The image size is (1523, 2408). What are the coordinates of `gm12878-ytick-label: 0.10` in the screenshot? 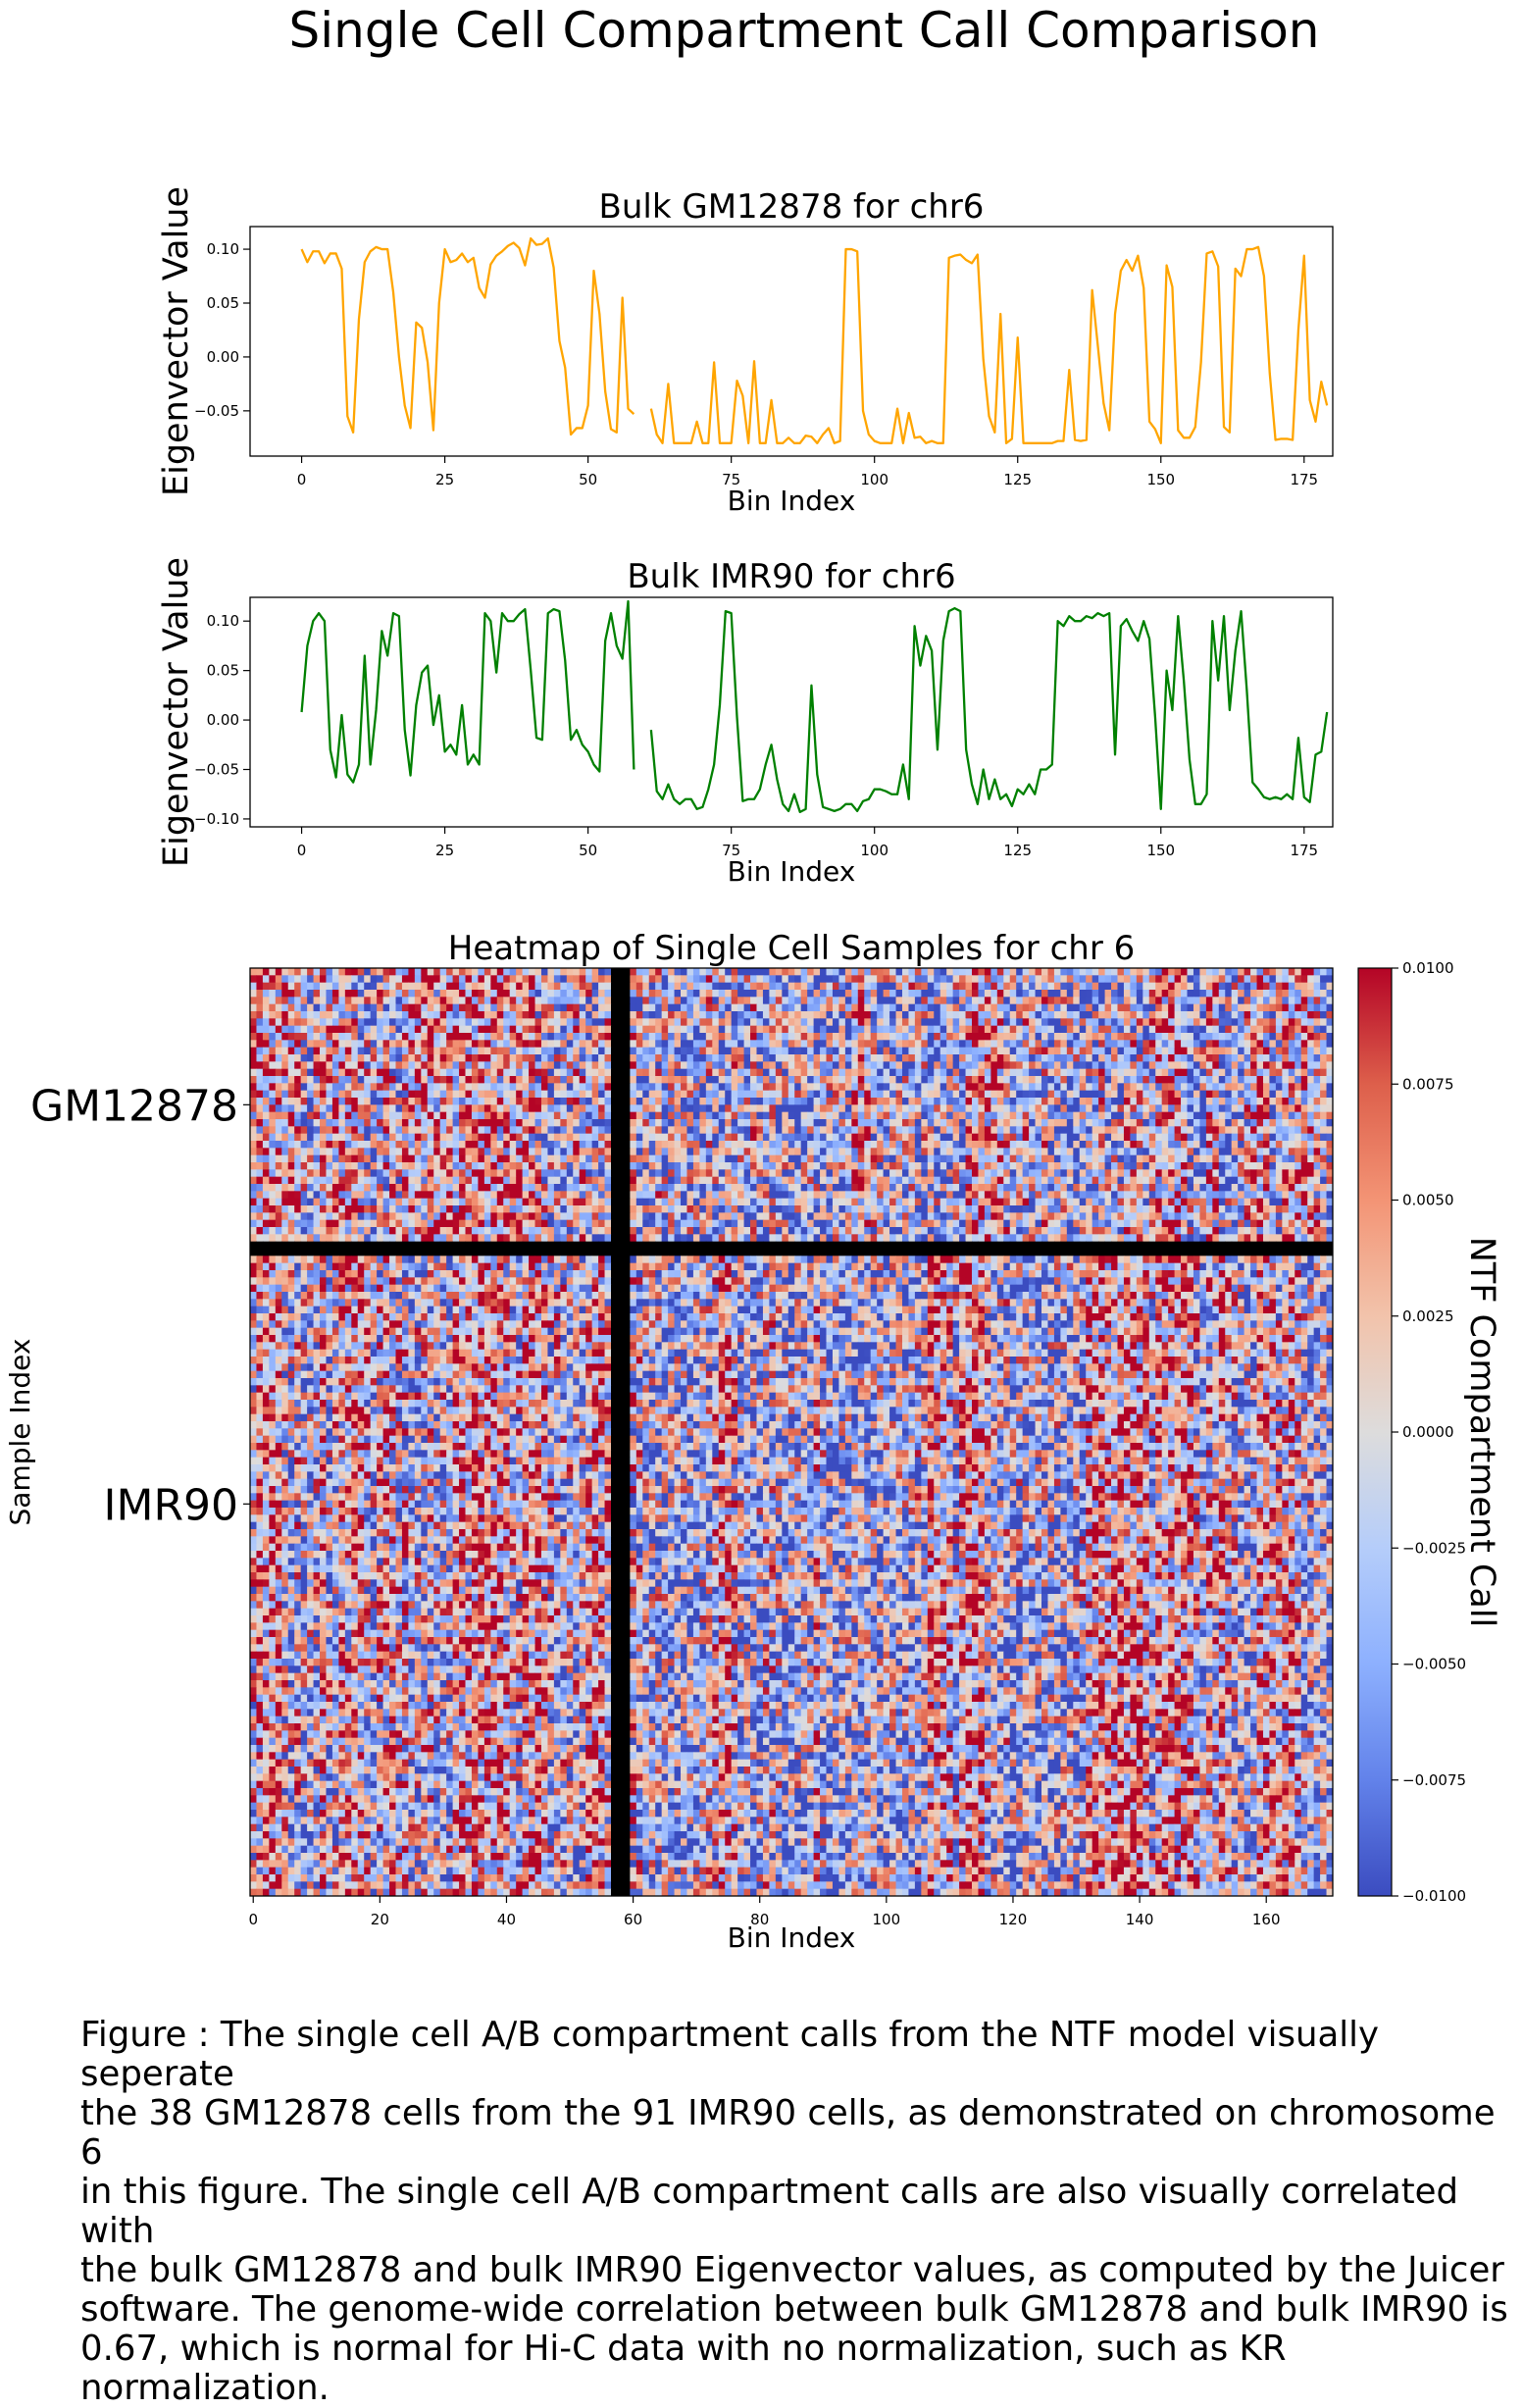 It's located at (223, 249).